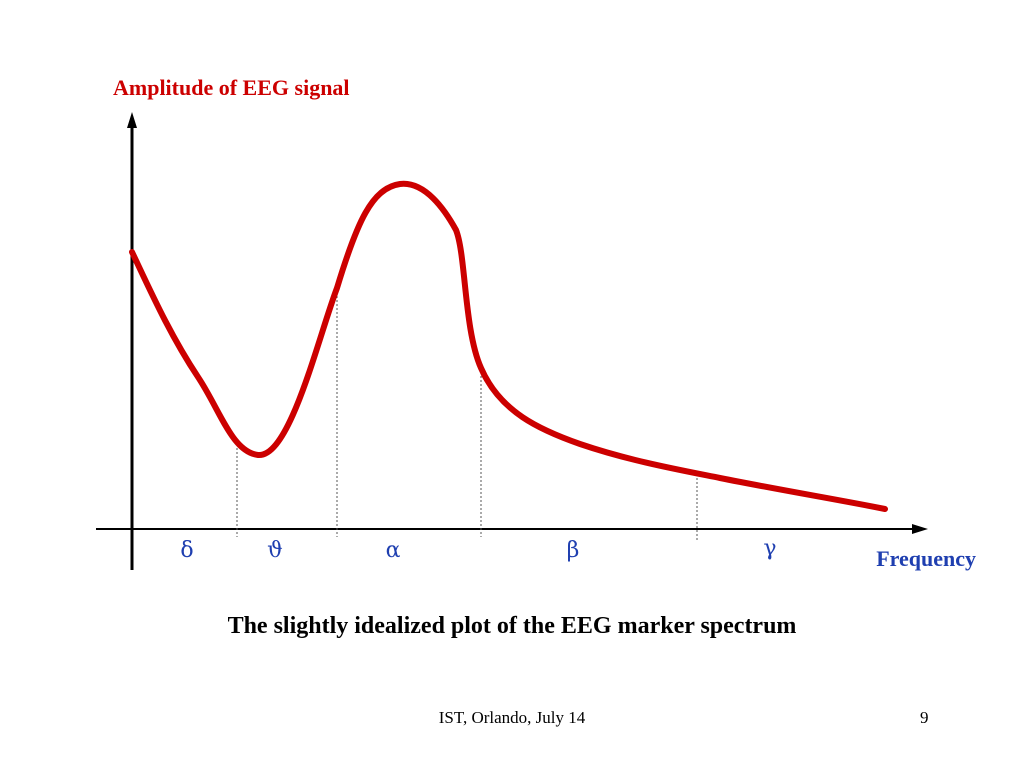 Image resolution: width=1024 pixels, height=768 pixels. Describe the element at coordinates (920, 529) in the screenshot. I see `x-axis-arrowhead` at that location.